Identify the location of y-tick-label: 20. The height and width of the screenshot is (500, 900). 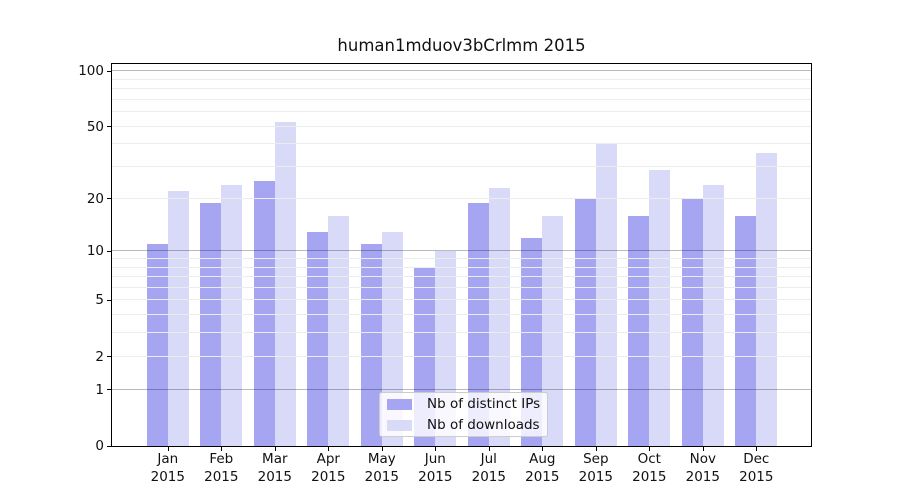
(95, 198).